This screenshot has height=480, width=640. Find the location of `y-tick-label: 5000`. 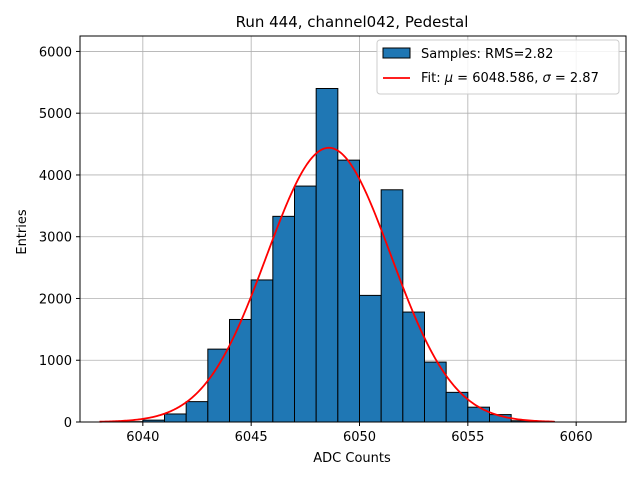

y-tick-label: 5000 is located at coordinates (55, 114).